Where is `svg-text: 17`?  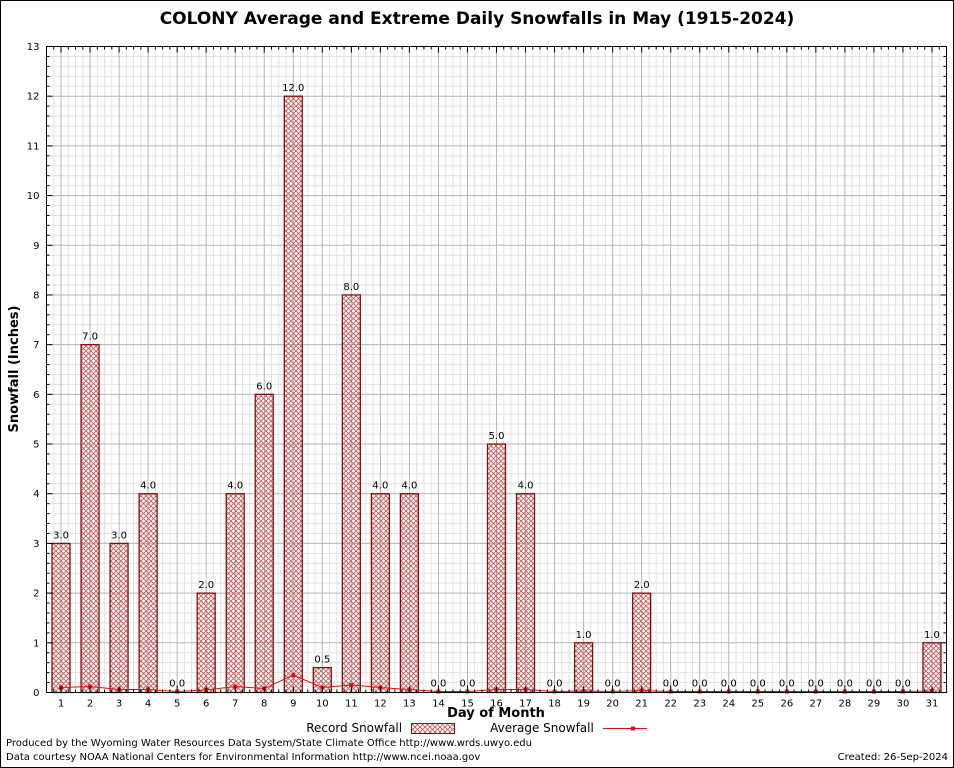 svg-text: 17 is located at coordinates (525, 704).